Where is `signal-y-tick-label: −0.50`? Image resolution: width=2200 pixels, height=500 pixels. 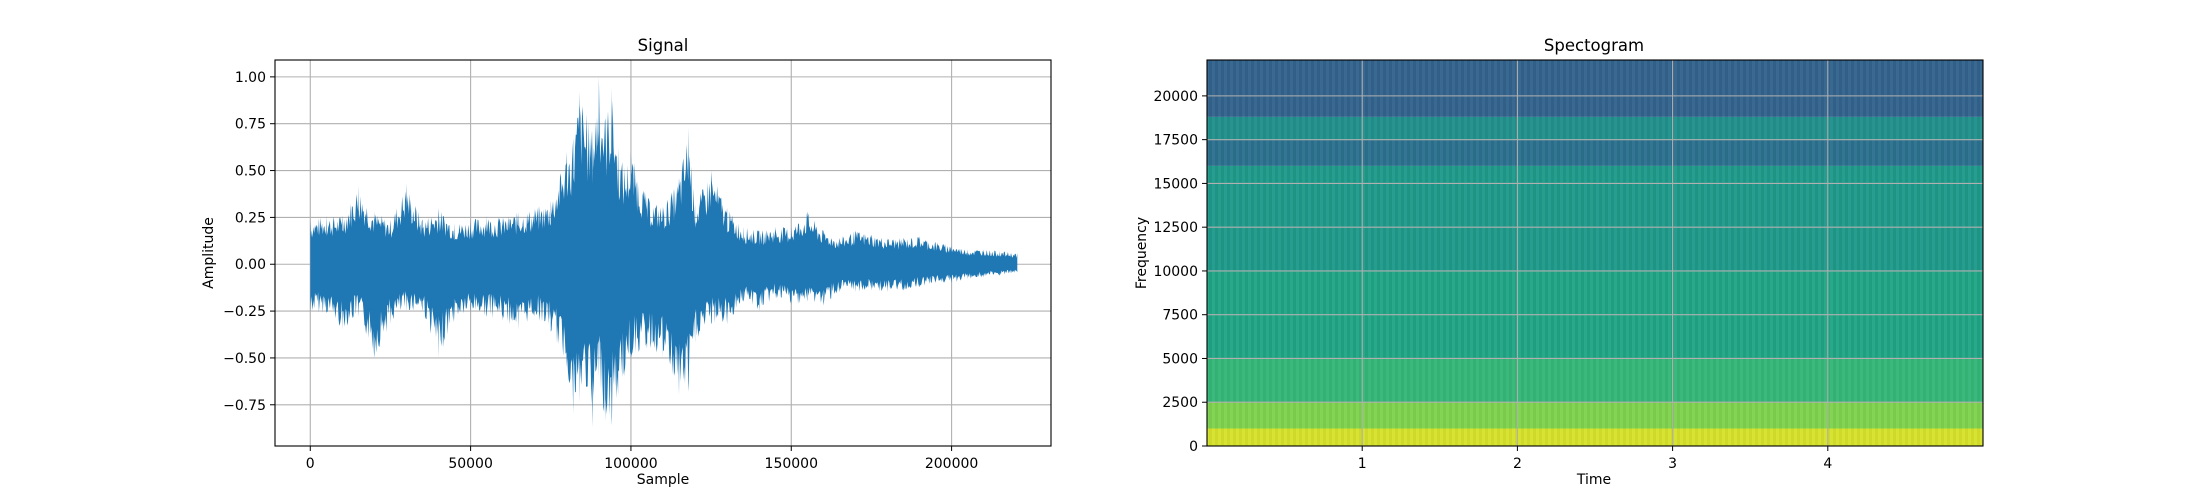
signal-y-tick-label: −0.50 is located at coordinates (244, 359).